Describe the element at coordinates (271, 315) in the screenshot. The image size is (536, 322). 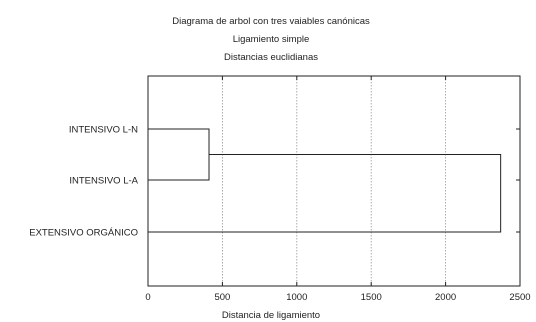
I see `x-axis-label: Distancia de ligamiento` at that location.